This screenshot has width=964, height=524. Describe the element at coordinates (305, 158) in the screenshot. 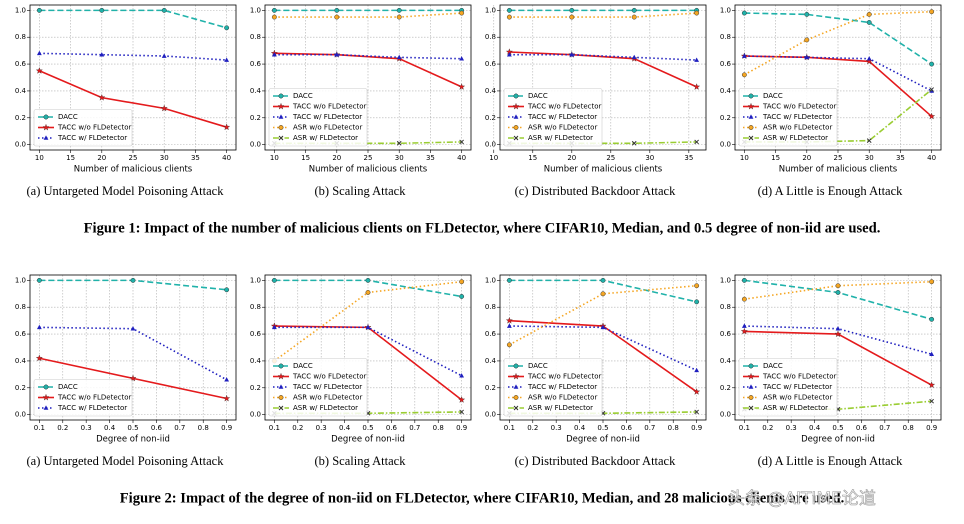

I see `x-tick-label: 15` at that location.